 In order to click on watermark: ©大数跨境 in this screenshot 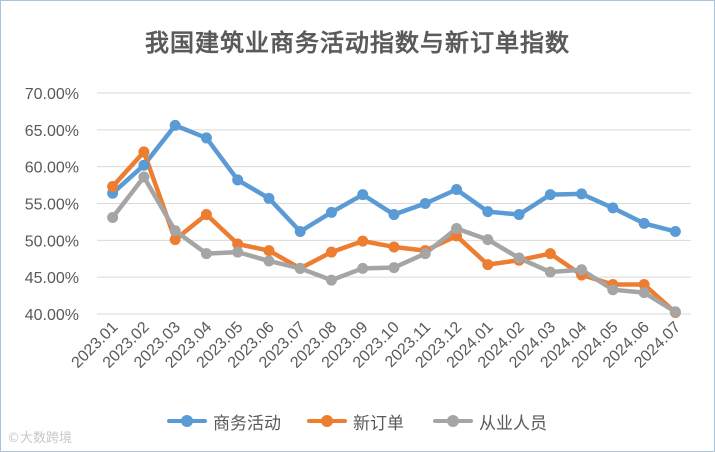, I will do `click(40, 438)`.